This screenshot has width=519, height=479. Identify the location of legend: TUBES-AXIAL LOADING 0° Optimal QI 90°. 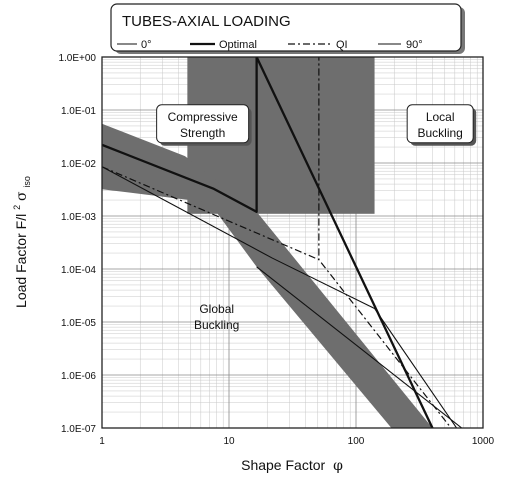
(287, 28).